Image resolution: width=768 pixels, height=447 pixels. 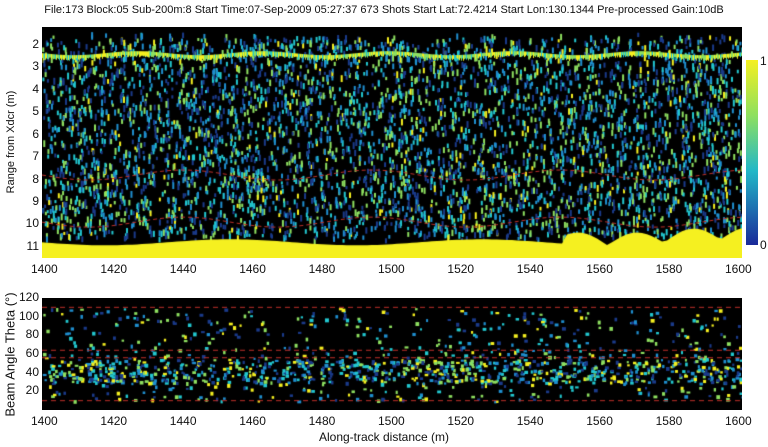 I want to click on top-y-tick-label: 3, so click(x=35, y=66).